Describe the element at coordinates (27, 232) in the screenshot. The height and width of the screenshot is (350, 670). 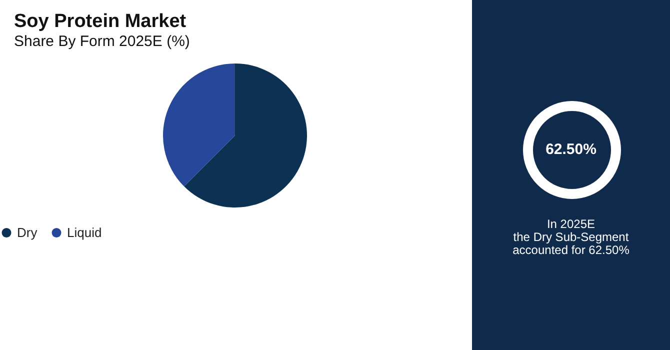
I see `legend-label: Dry` at that location.